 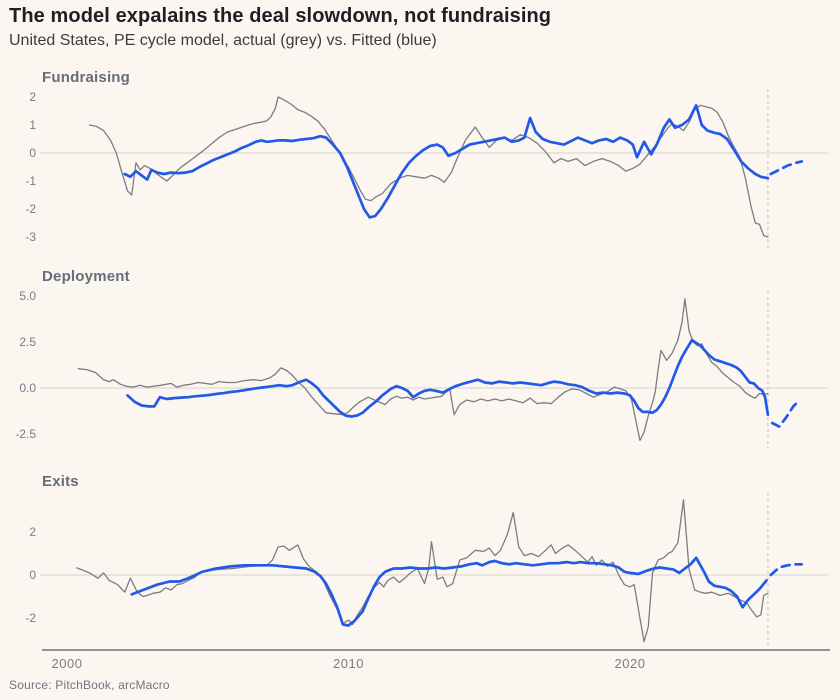 What do you see at coordinates (27, 342) in the screenshot?
I see `y-tick-label: 2.5` at bounding box center [27, 342].